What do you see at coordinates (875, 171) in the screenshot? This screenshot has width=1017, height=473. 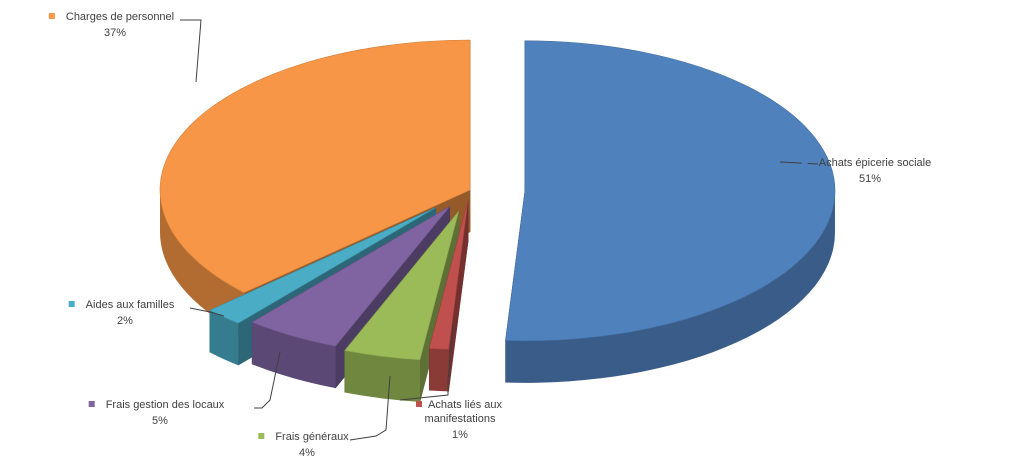 I see `label-text-achats-epicerie-sociale: Achats épicerie sociale 51%` at bounding box center [875, 171].